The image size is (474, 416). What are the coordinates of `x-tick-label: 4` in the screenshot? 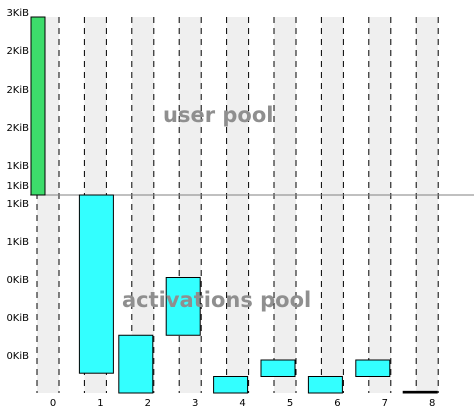 It's located at (242, 403).